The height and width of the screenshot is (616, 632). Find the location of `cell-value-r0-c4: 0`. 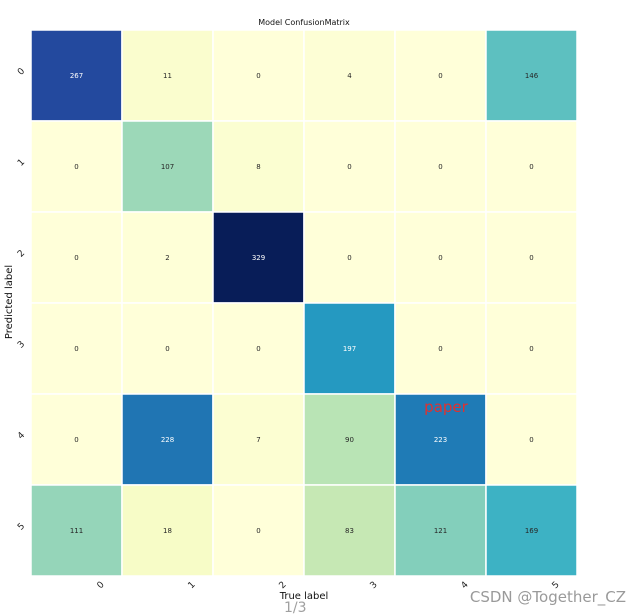

cell-value-r0-c4: 0 is located at coordinates (440, 76).